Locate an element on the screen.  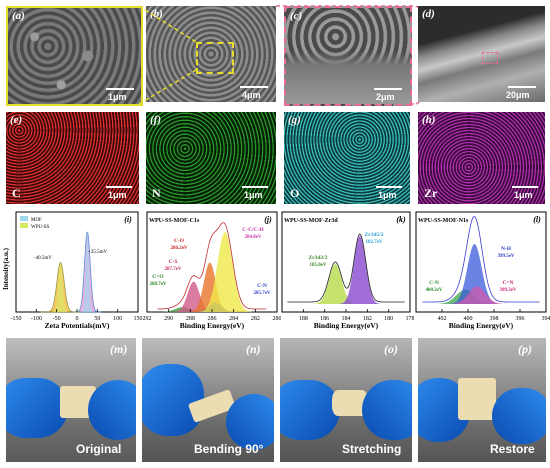
panel-label-a: (a) is located at coordinates (18, 16).